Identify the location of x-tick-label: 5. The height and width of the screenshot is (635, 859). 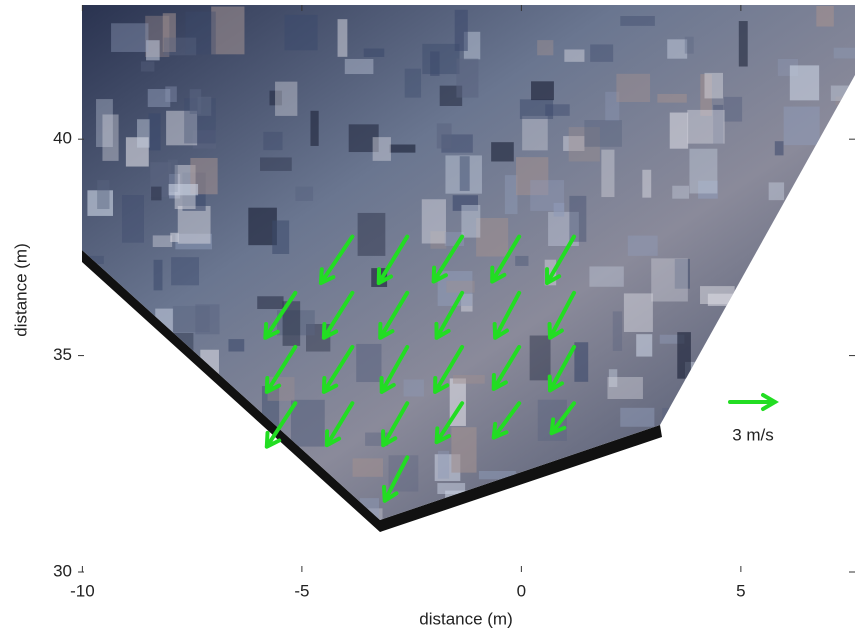
(740, 590).